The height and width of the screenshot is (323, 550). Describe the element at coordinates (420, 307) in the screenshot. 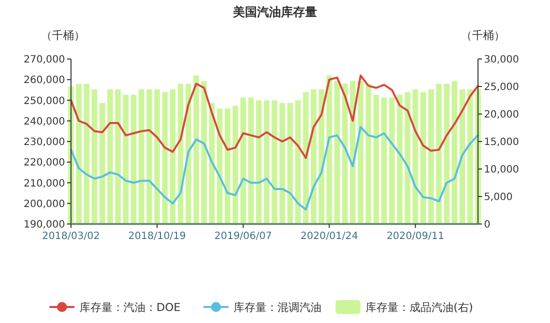

I see `legend-label: 库存量：成品汽油(右)` at that location.